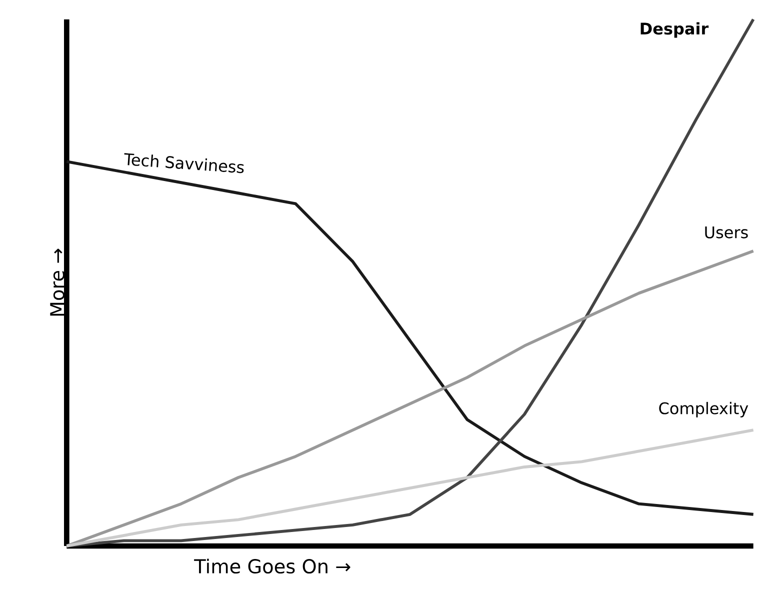  Describe the element at coordinates (703, 410) in the screenshot. I see `series-label: Complexity` at that location.